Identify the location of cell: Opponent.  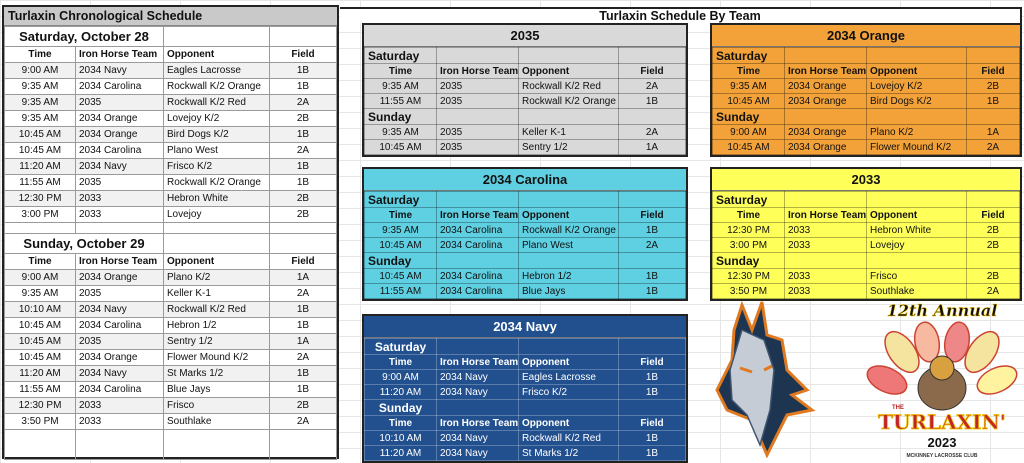
(916, 71).